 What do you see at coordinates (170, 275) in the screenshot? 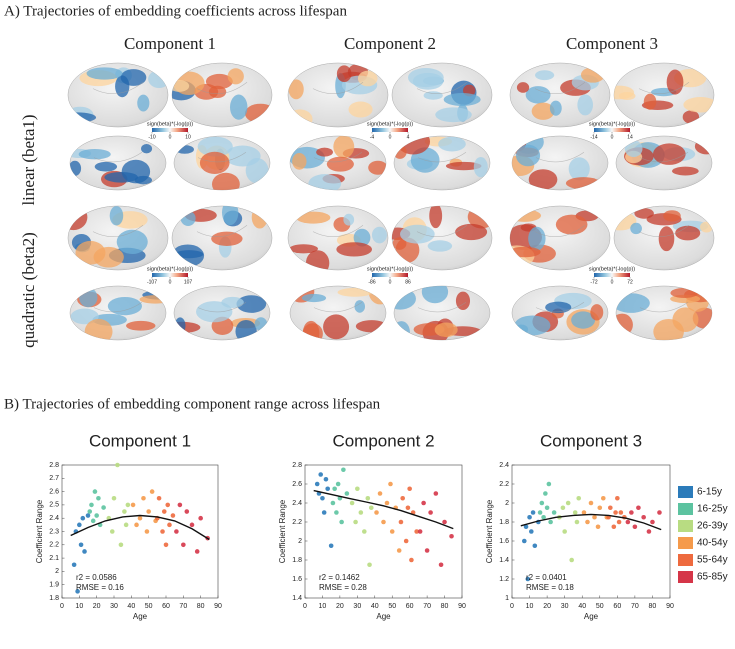
I see `colorbar` at bounding box center [170, 275].